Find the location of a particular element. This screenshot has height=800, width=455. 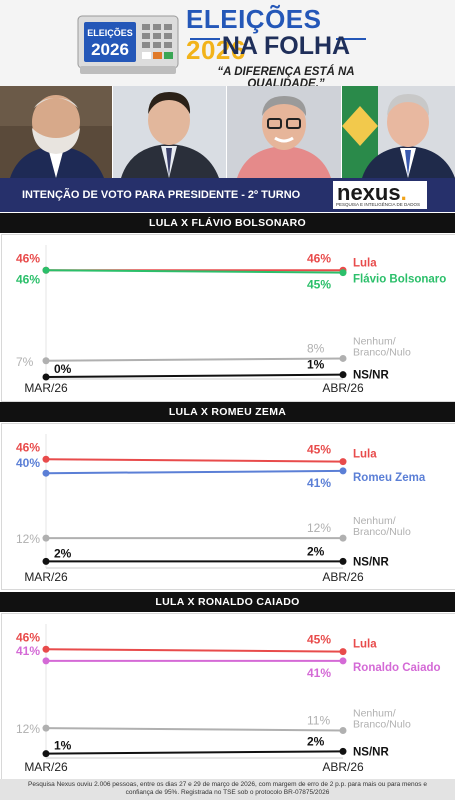

data-label-nenhum-branco-nulo-1: 8% is located at coordinates (316, 348).